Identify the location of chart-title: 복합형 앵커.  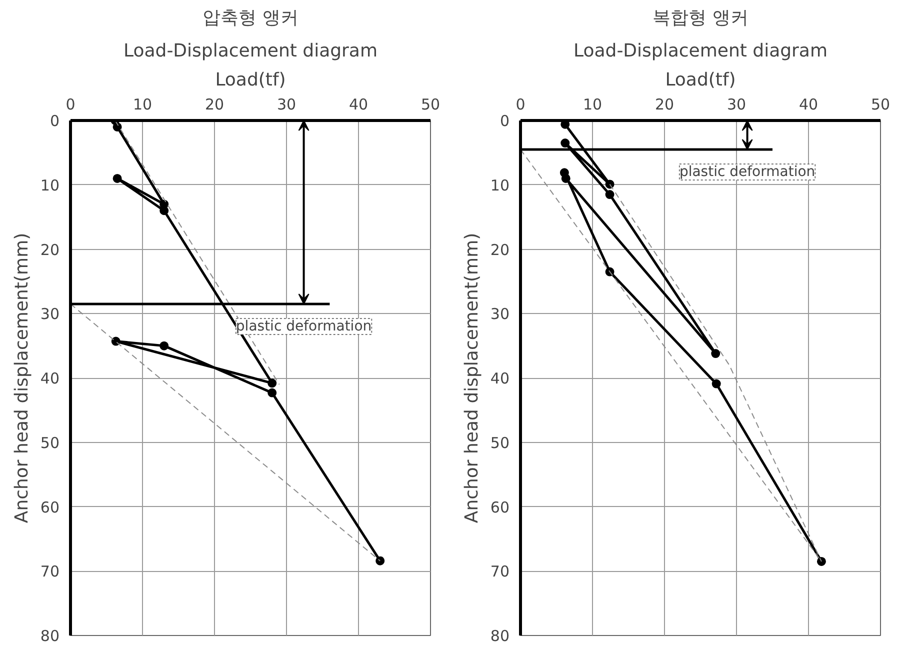
(700, 18).